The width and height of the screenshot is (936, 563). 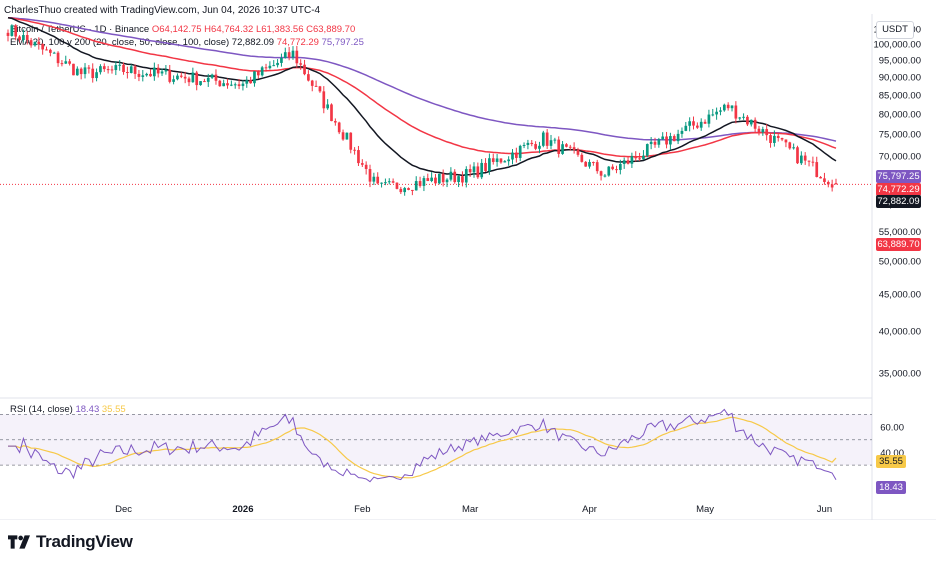 I want to click on ema50-value: 74,772.29, so click(x=297, y=42).